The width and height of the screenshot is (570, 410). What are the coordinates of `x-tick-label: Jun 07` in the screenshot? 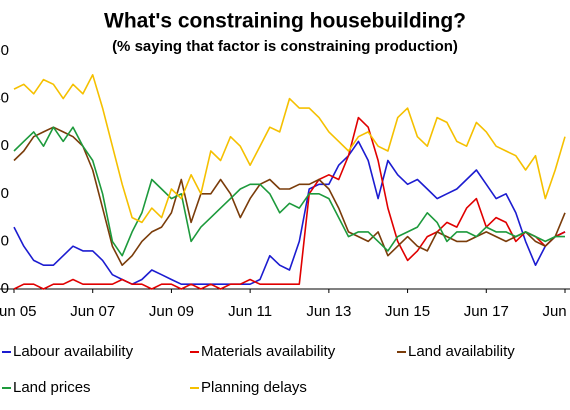 It's located at (92, 311).